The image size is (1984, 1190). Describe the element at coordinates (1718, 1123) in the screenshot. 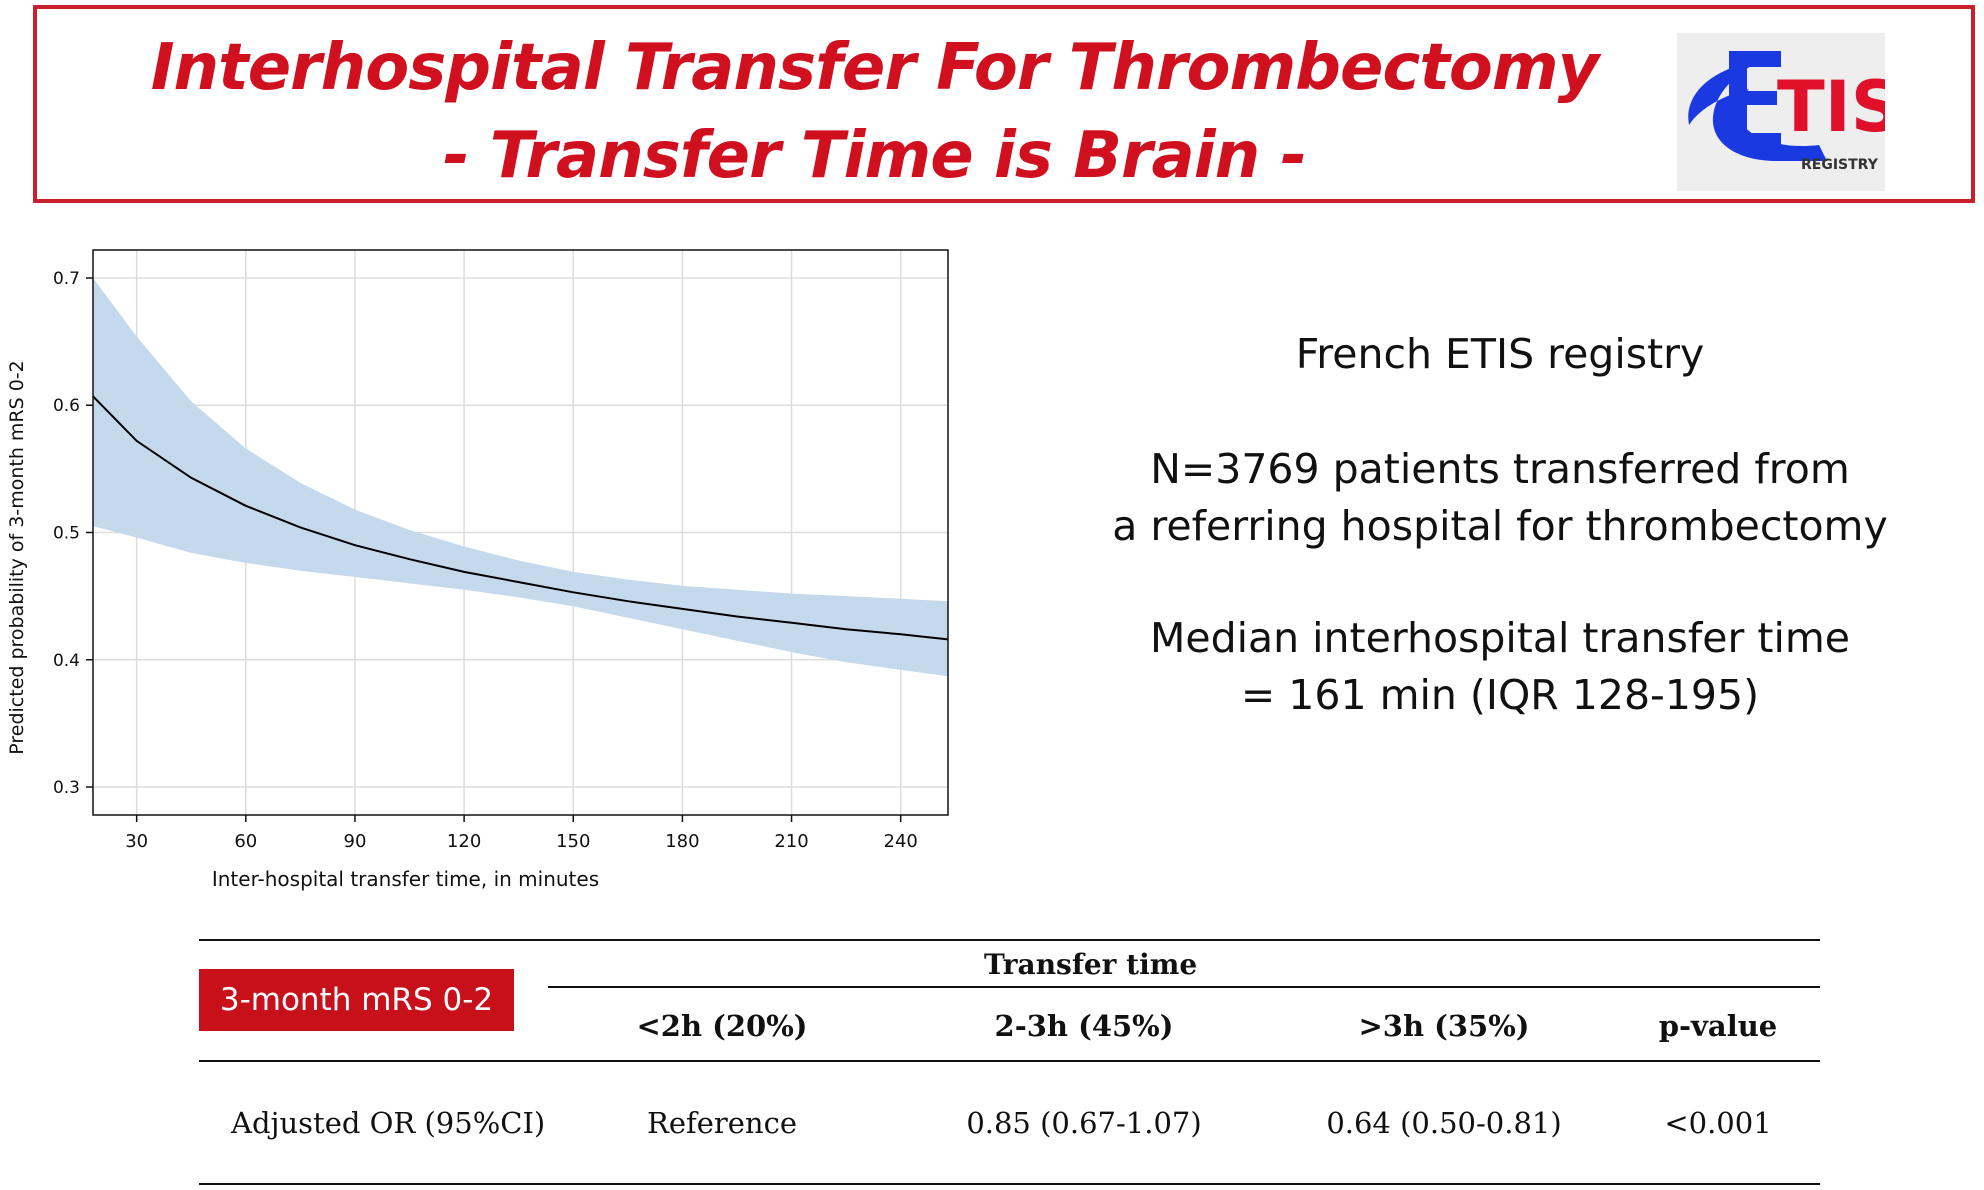

I see `table-cell: <0.001` at that location.